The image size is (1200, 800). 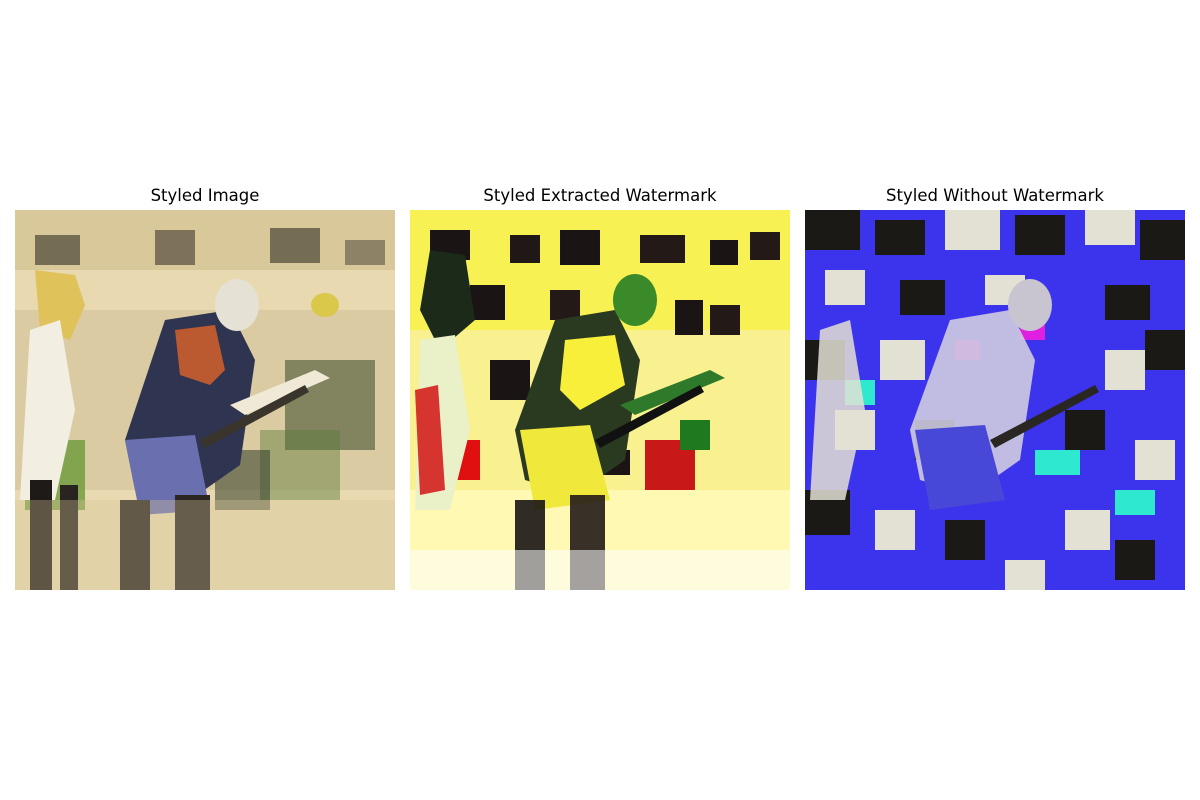 I want to click on panel-title: Styled Without Watermark, so click(x=995, y=195).